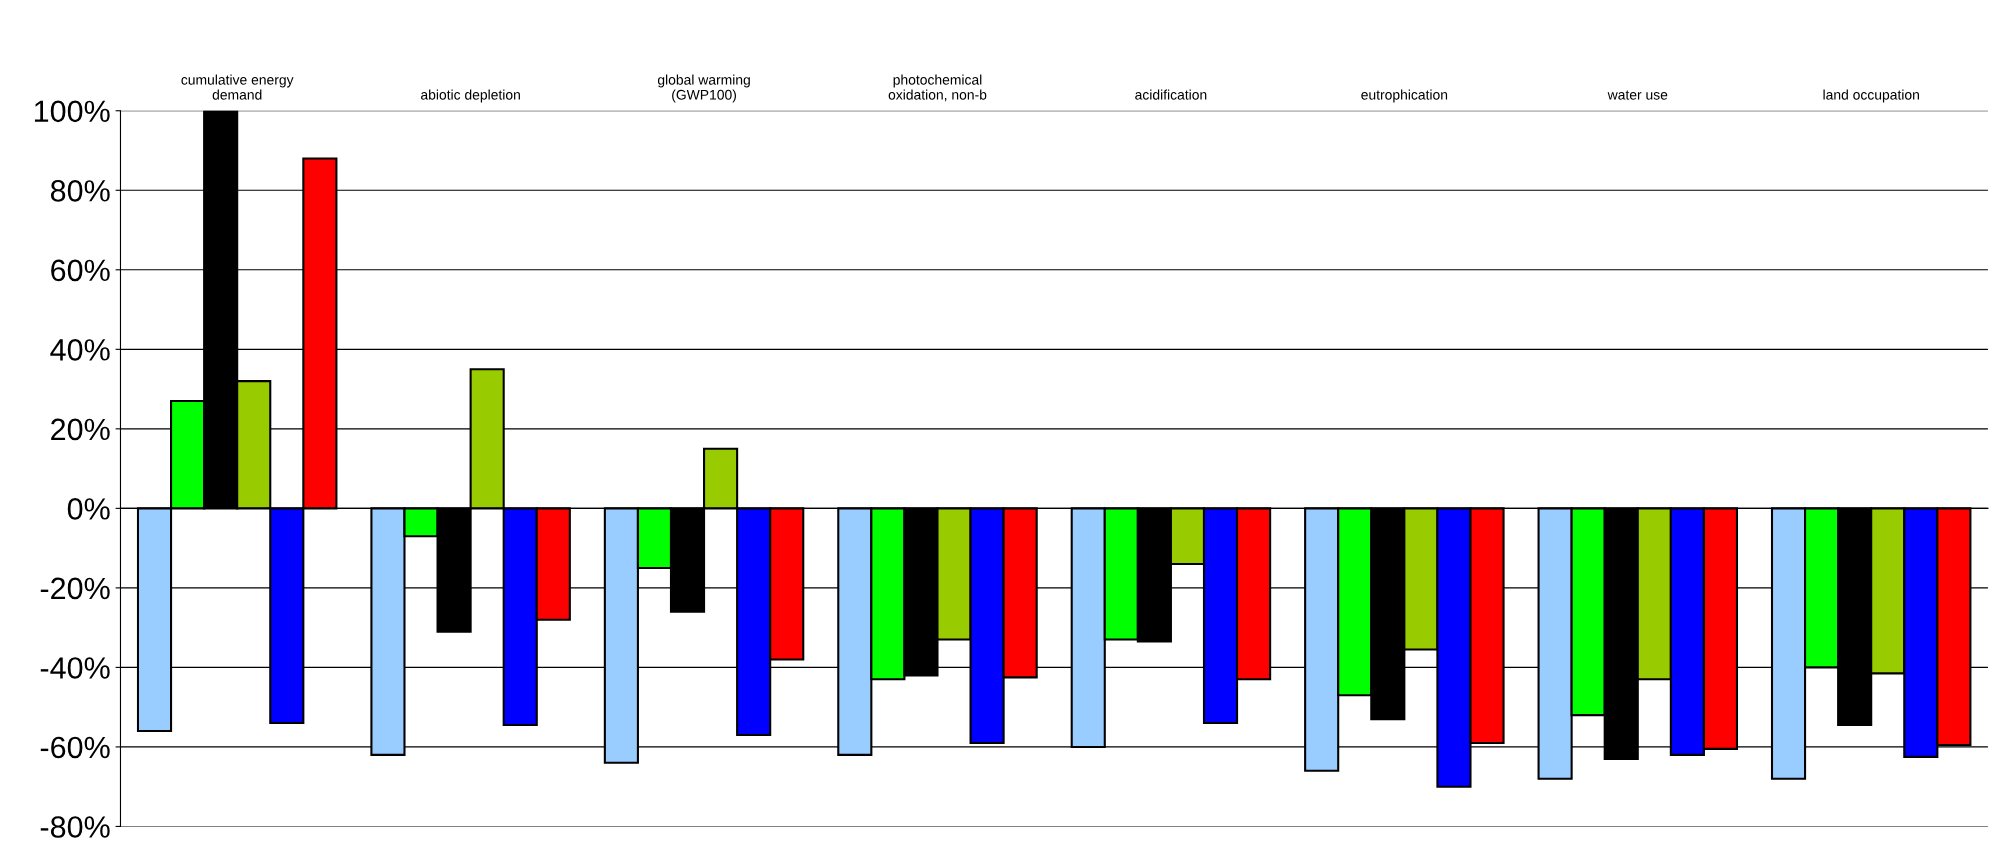 The height and width of the screenshot is (852, 2008). I want to click on x-tick-label: acidification, so click(1171, 94).